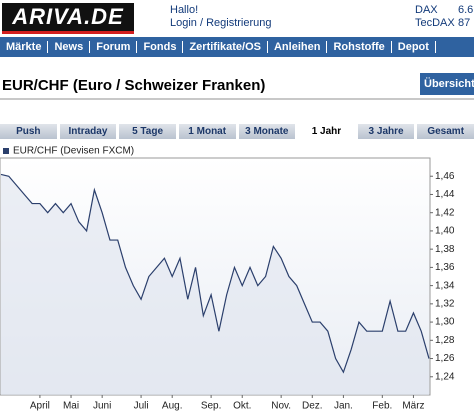 This screenshot has height=414, width=474. I want to click on range-tab: 3 Monate, so click(267, 131).